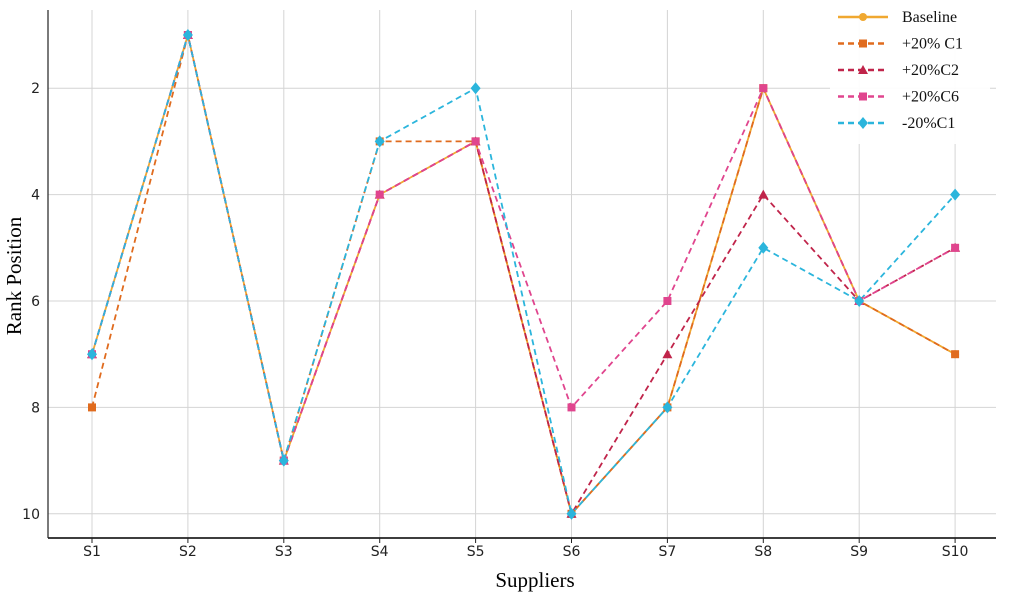  I want to click on y-axis-title: Rank Position, so click(14, 275).